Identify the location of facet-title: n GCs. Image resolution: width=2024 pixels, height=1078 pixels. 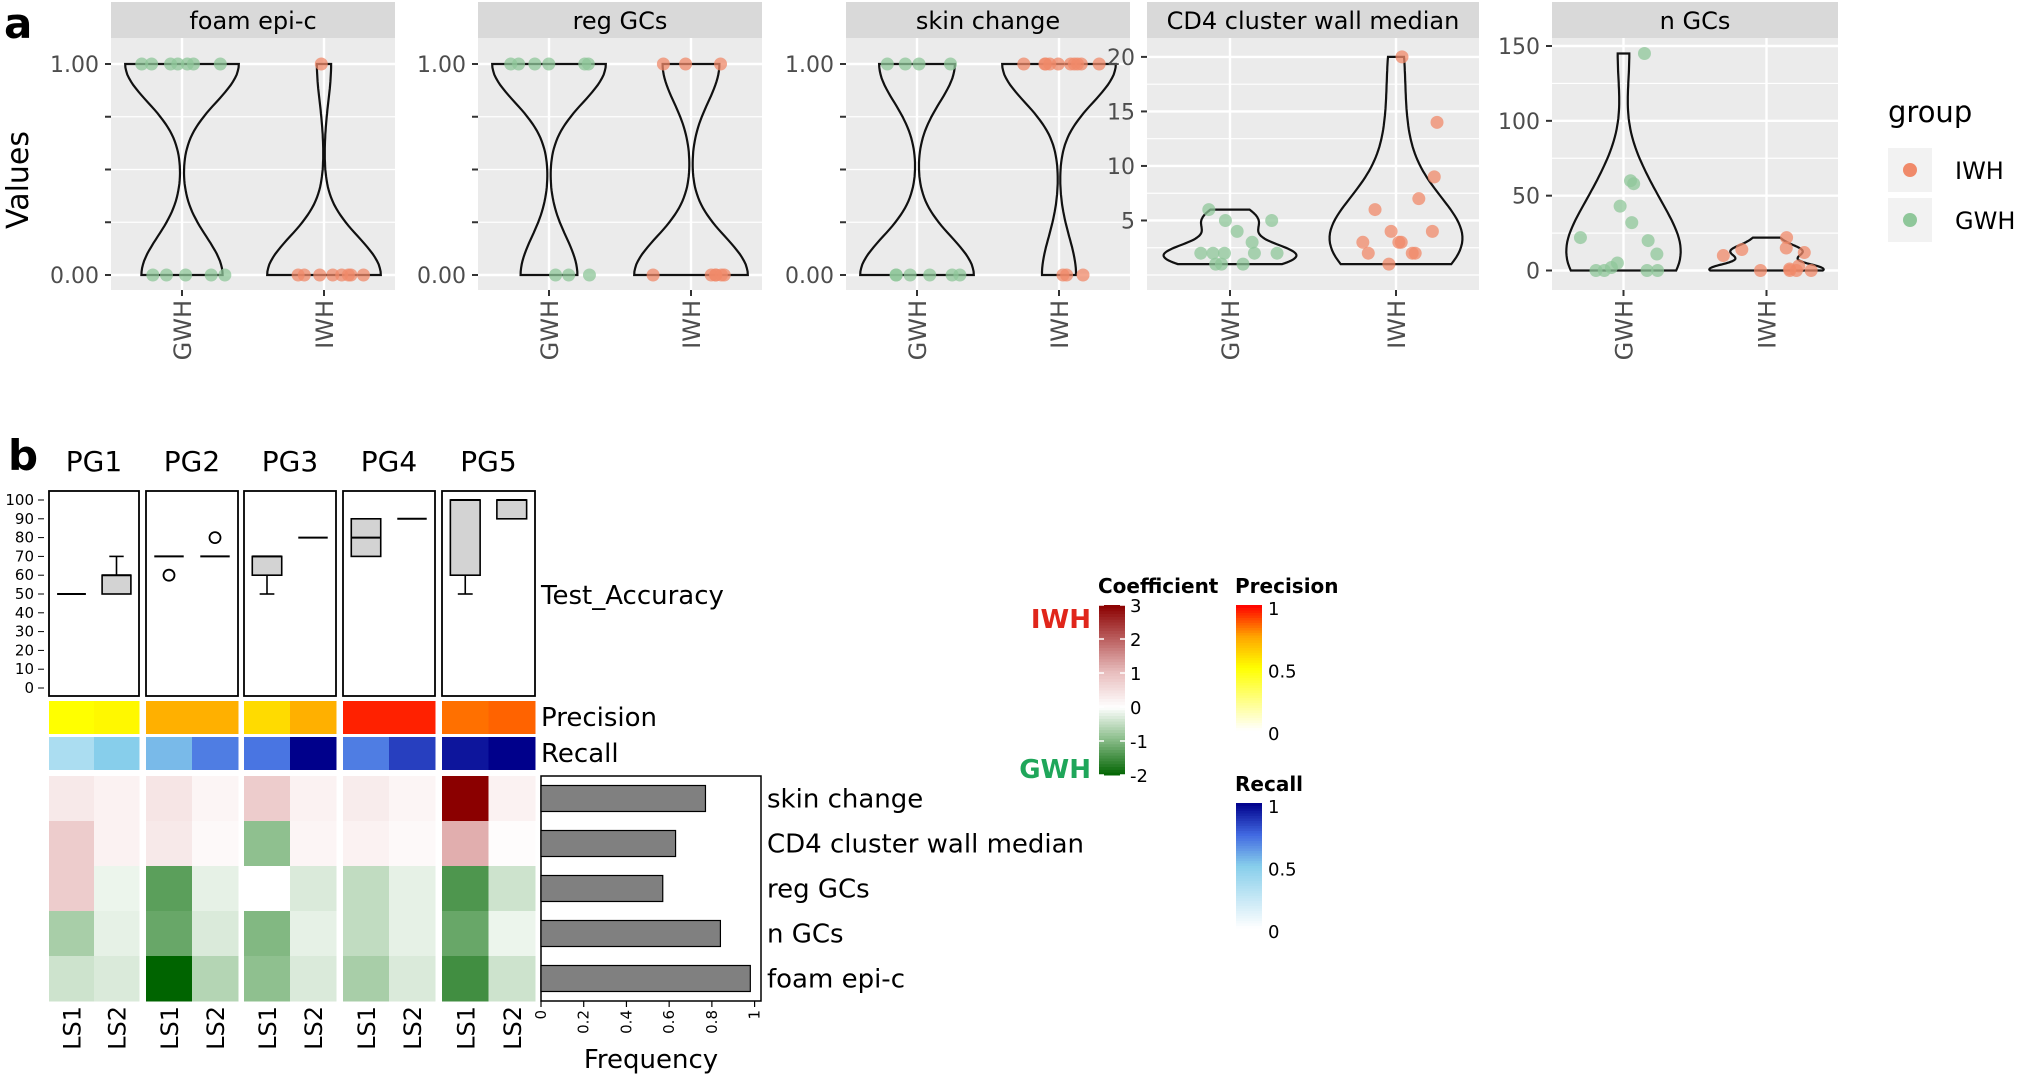
(1695, 21).